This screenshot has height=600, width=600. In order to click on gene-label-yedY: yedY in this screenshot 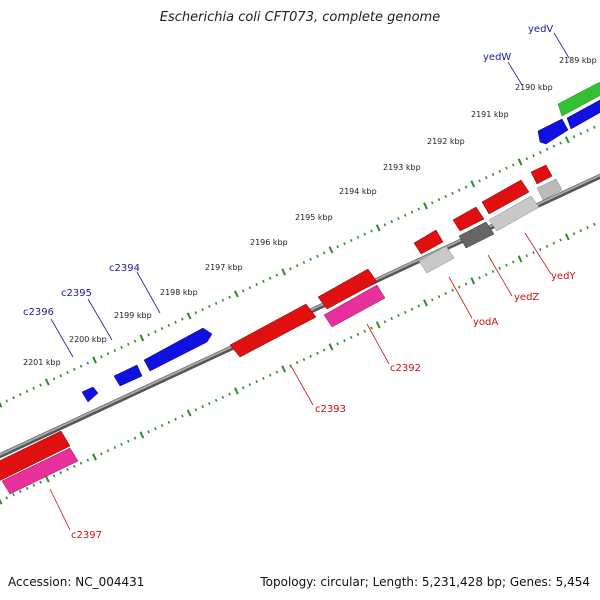, I will do `click(563, 276)`.